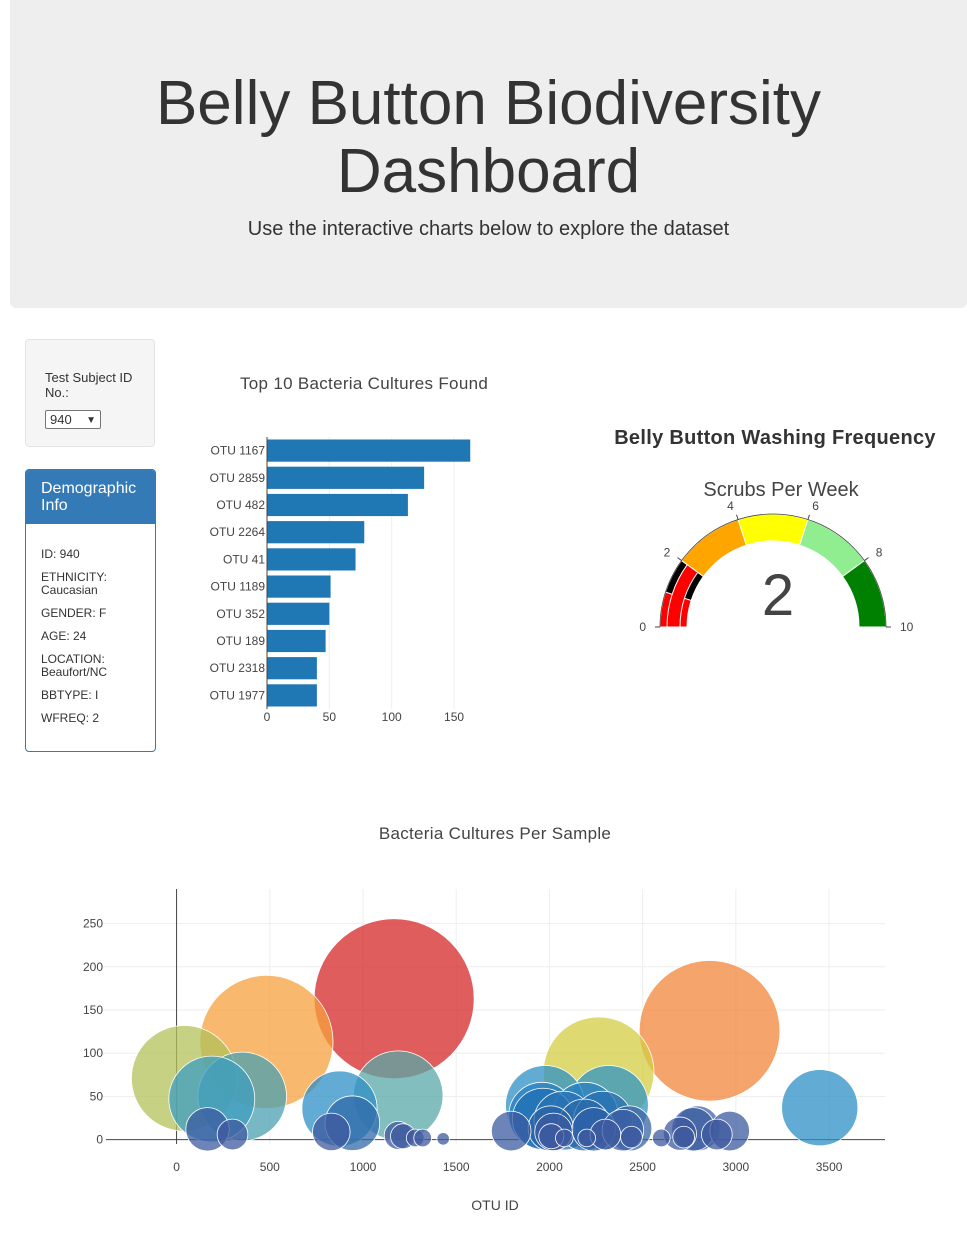 The image size is (967, 1235). Describe the element at coordinates (238, 532) in the screenshot. I see `bar-category-label: OTU 2264` at that location.